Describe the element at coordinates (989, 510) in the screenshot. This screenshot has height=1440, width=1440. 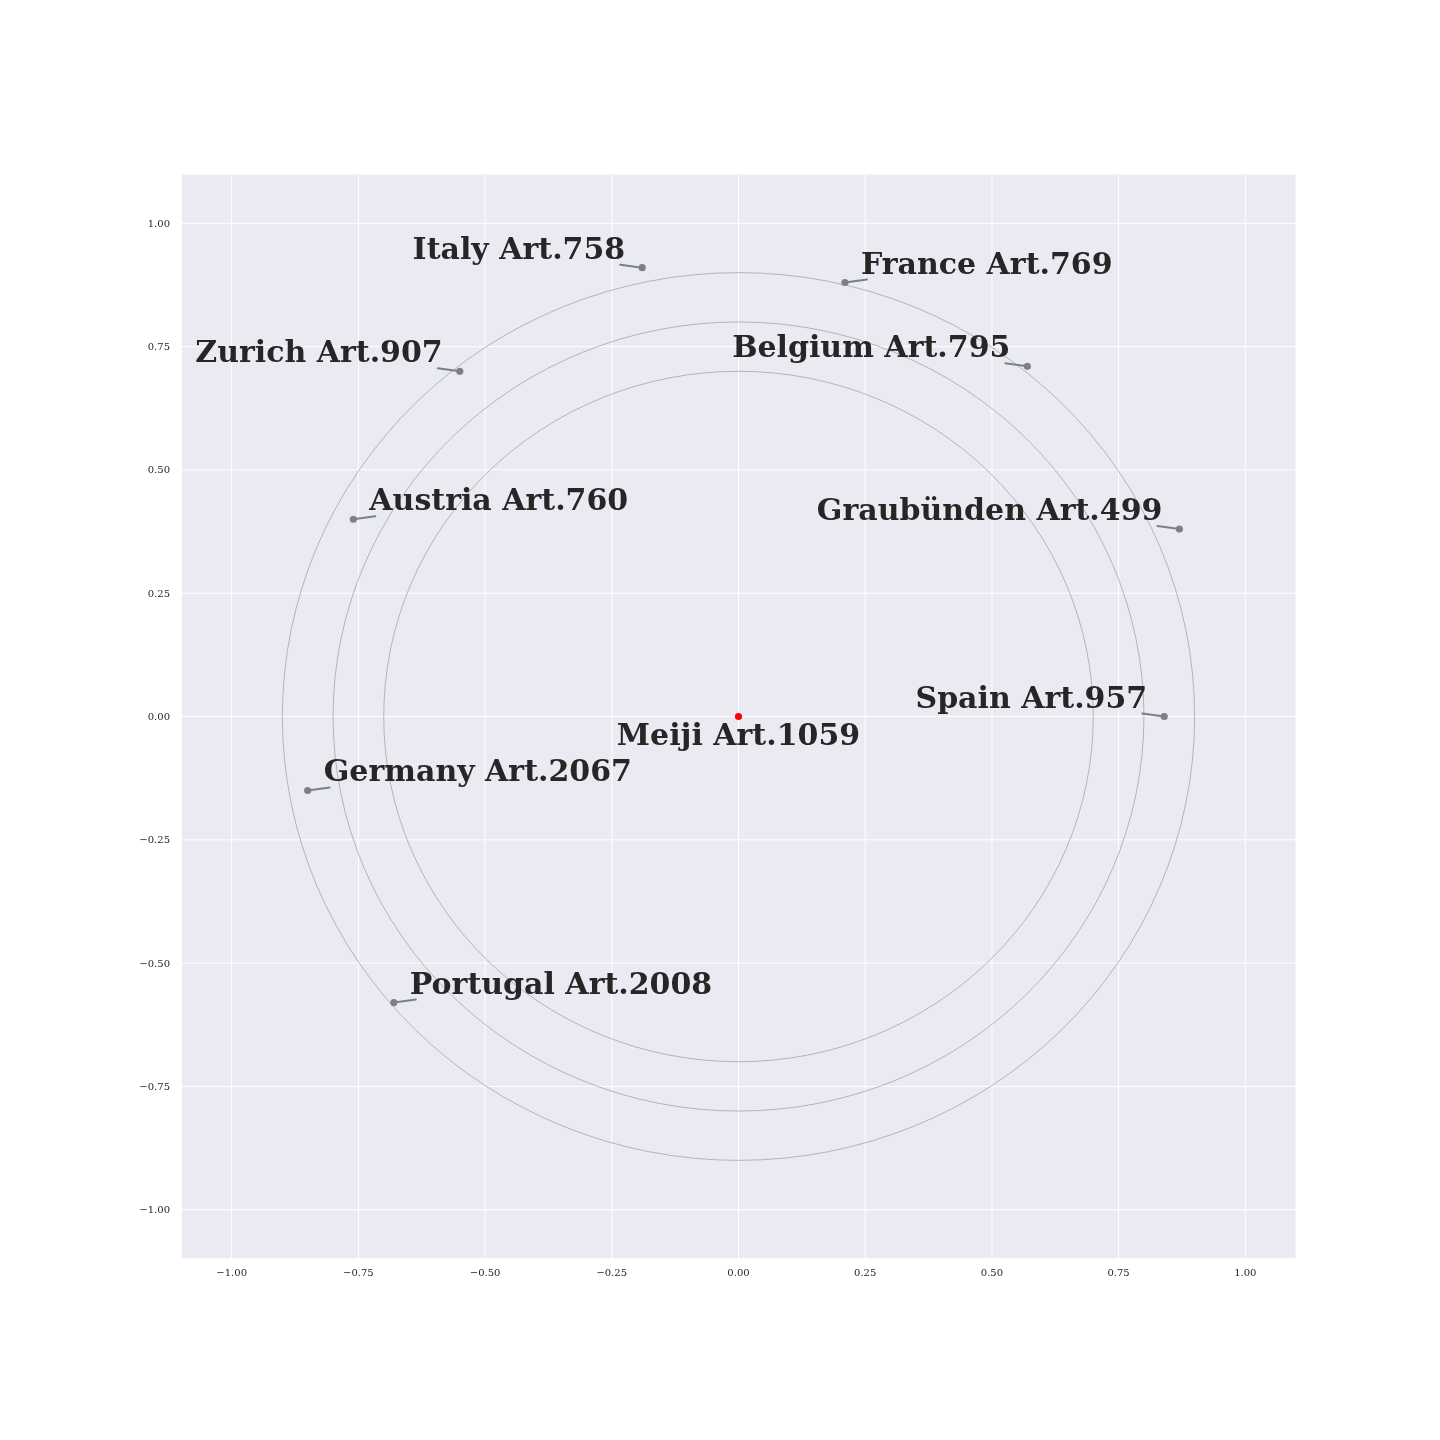
I see `annotation: Graubünden Art.499` at that location.